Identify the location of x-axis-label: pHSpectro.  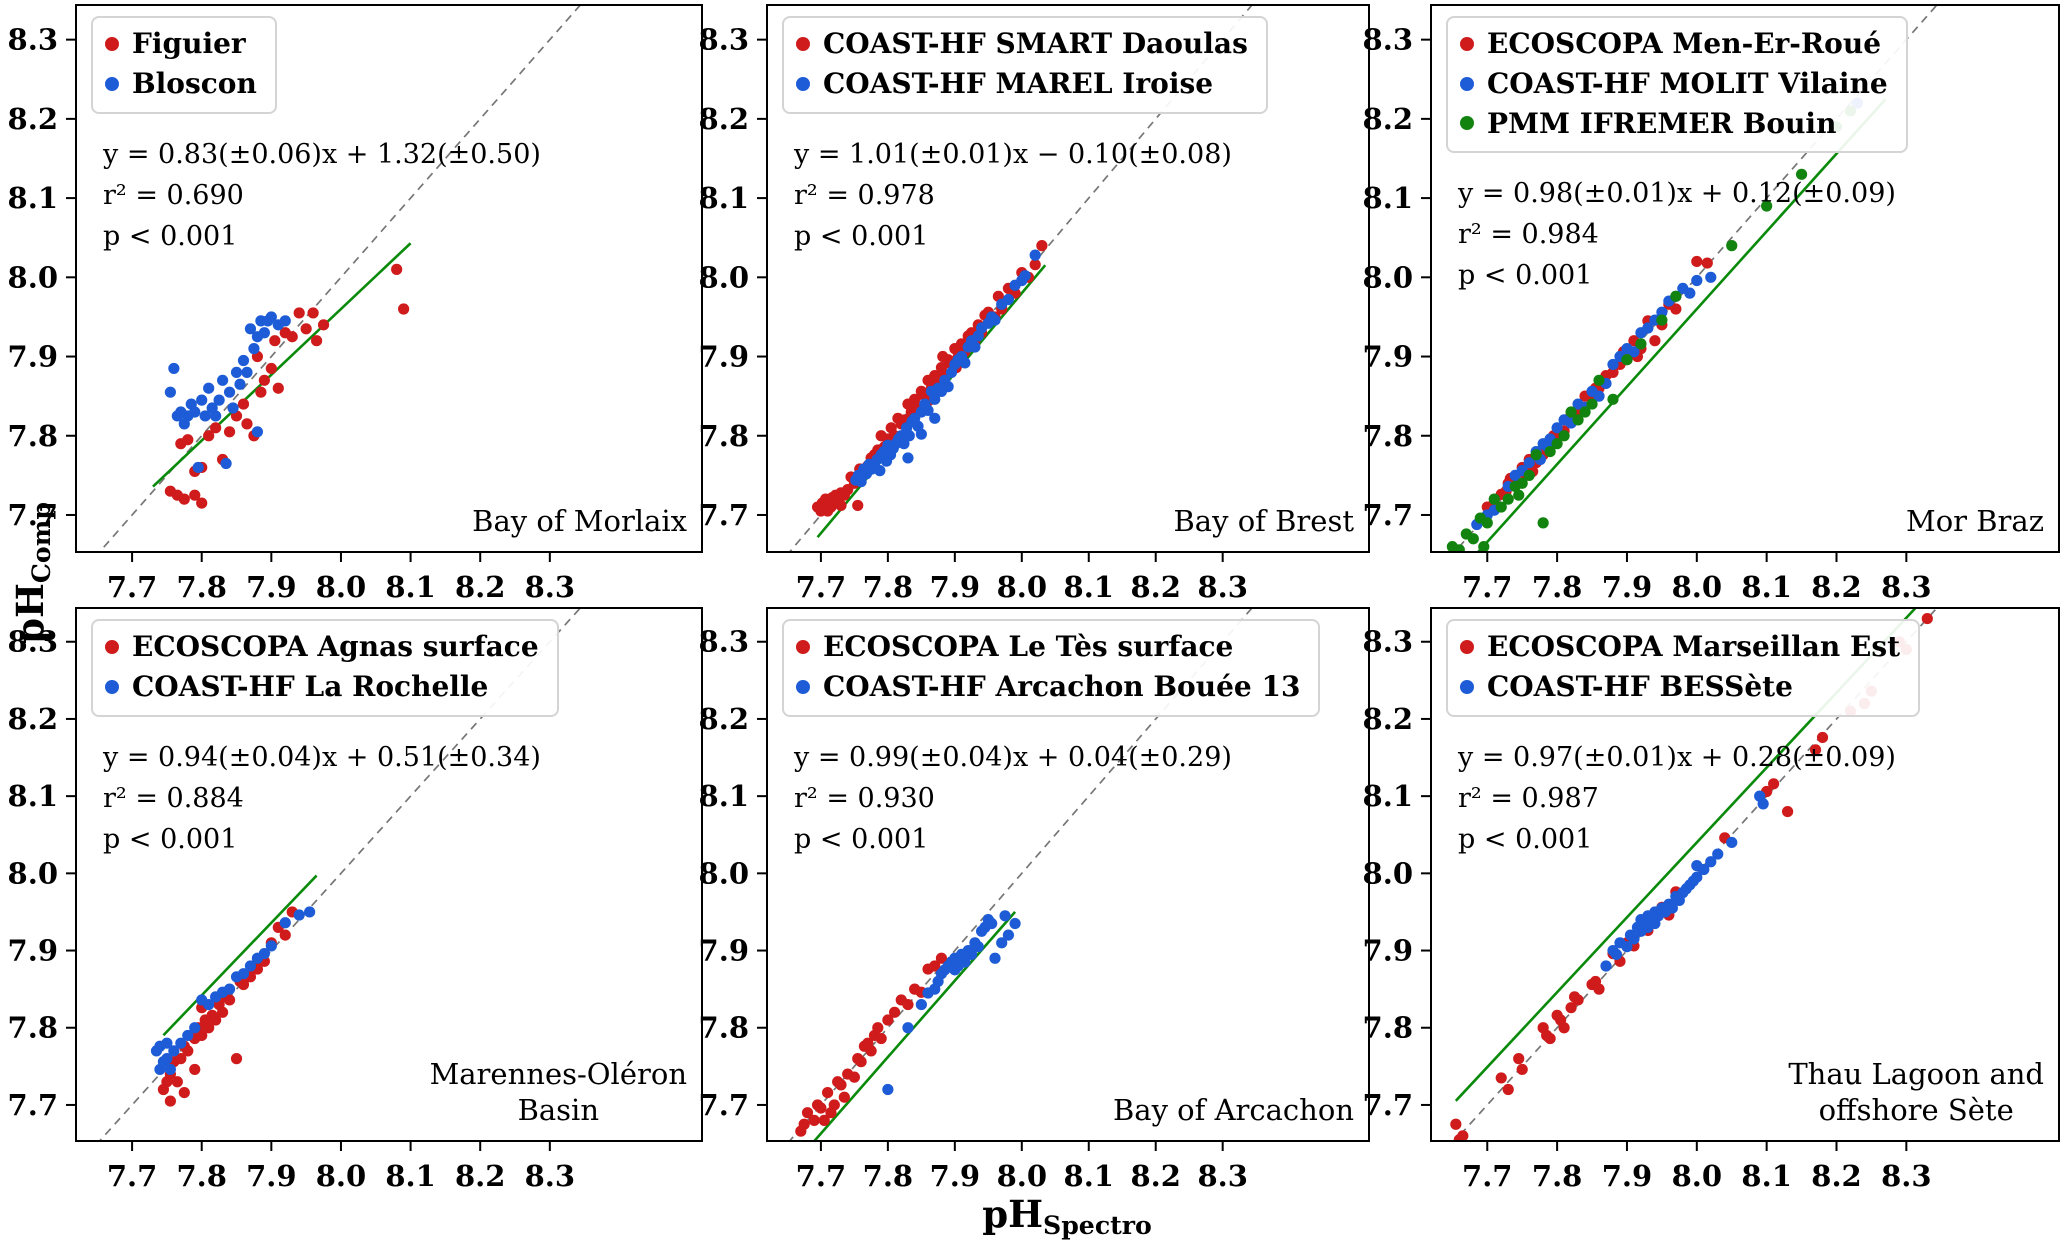
(1067, 1216).